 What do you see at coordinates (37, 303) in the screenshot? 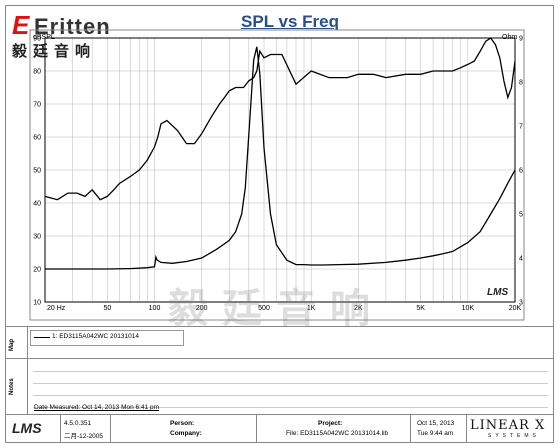
I see `y-tick-label-left: 10` at bounding box center [37, 303].